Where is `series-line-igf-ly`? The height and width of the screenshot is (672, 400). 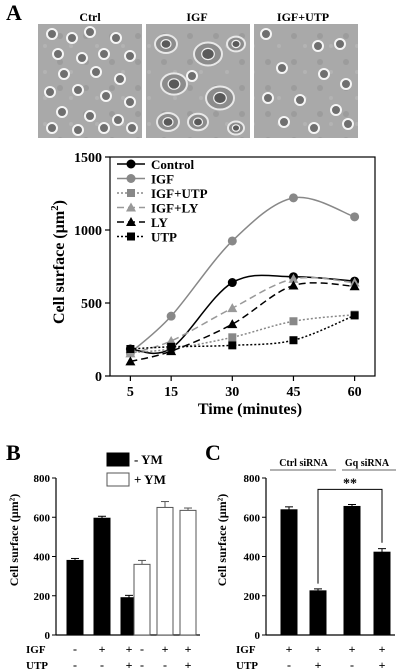 series-line-igf-ly is located at coordinates (242, 315).